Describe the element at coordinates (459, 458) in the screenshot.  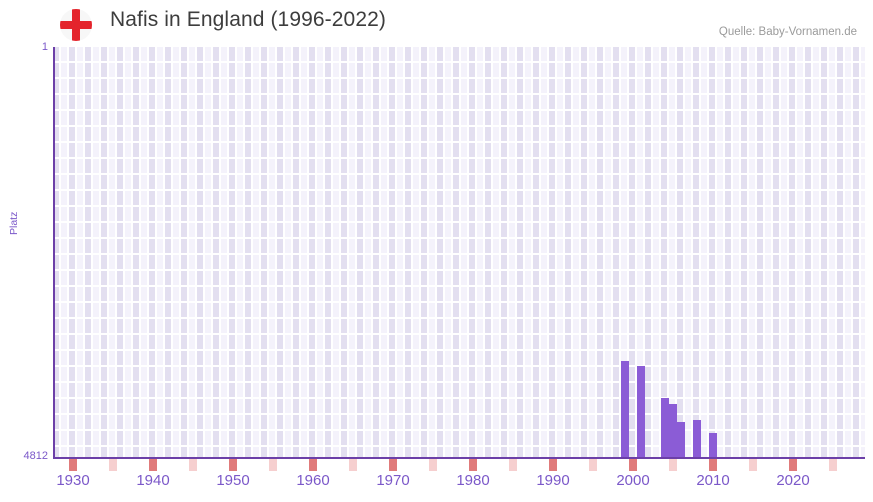
I see `x-axis-line` at that location.